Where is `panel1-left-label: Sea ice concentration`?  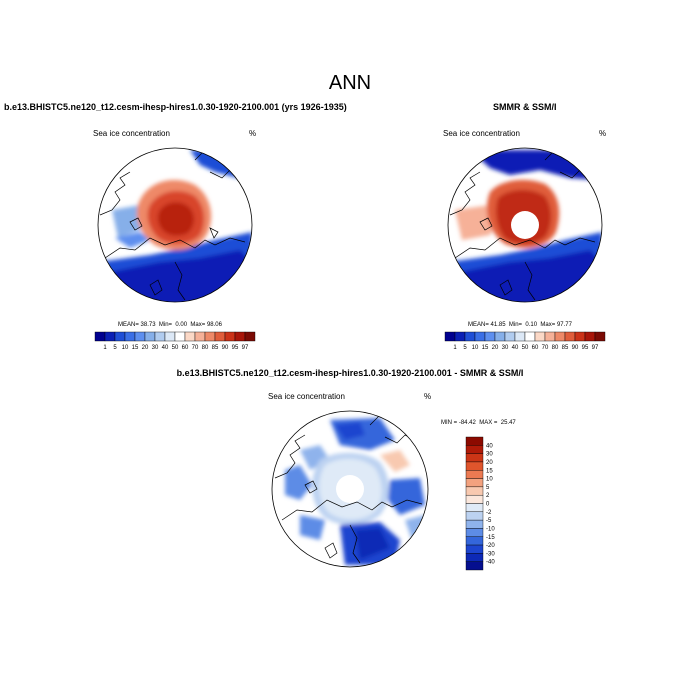 panel1-left-label: Sea ice concentration is located at coordinates (131, 133).